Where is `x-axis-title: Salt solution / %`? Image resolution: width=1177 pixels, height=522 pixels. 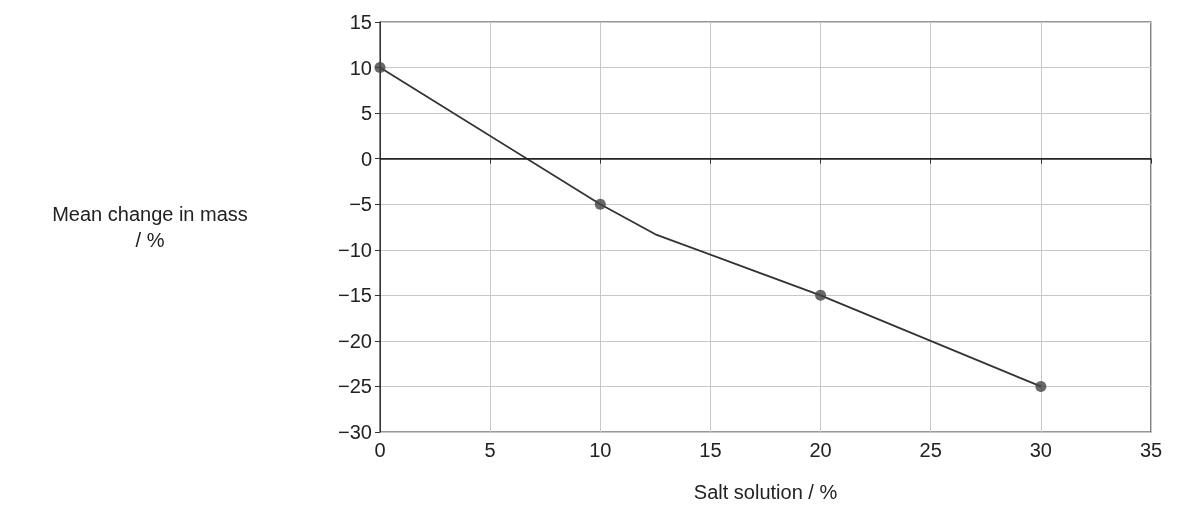
x-axis-title: Salt solution / % is located at coordinates (765, 492).